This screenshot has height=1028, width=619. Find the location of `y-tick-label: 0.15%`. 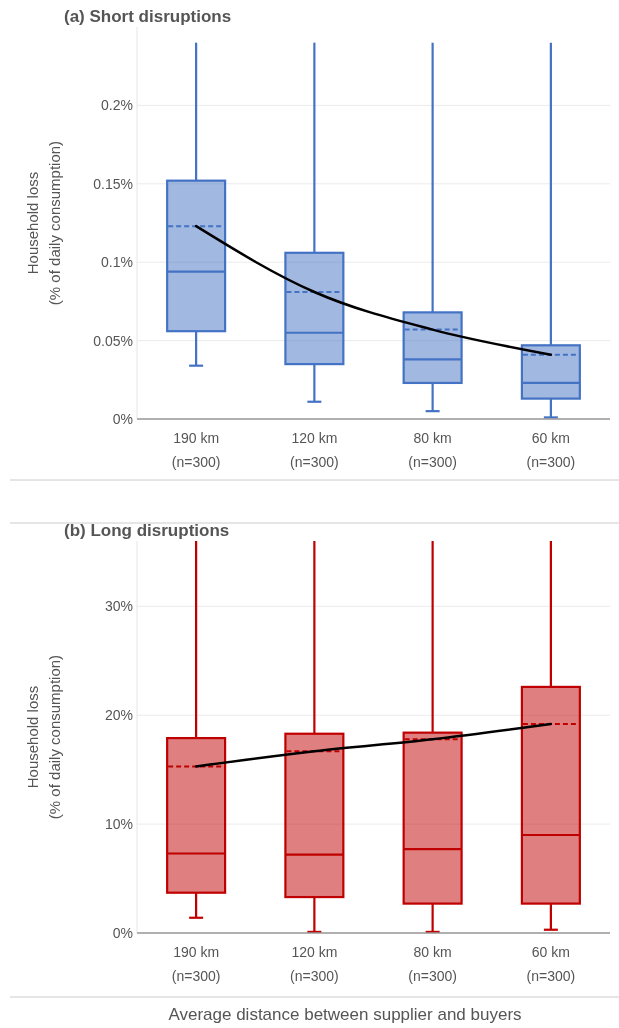

y-tick-label: 0.15% is located at coordinates (113, 183).